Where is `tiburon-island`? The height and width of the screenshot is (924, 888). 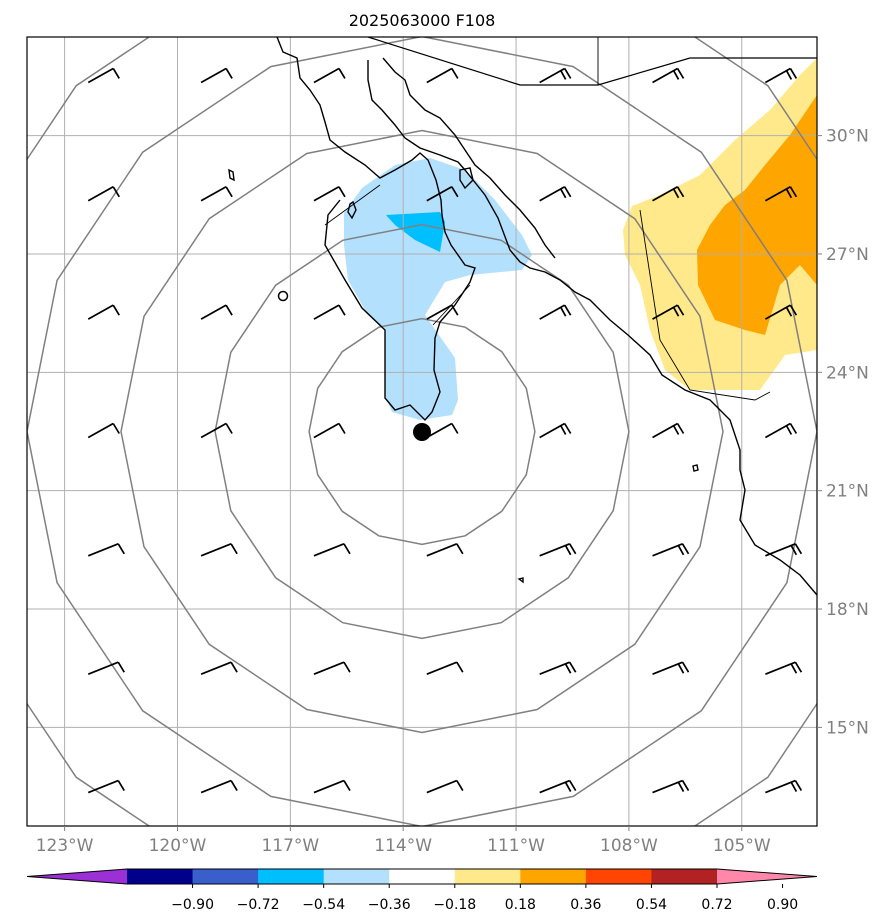 tiburon-island is located at coordinates (466, 178).